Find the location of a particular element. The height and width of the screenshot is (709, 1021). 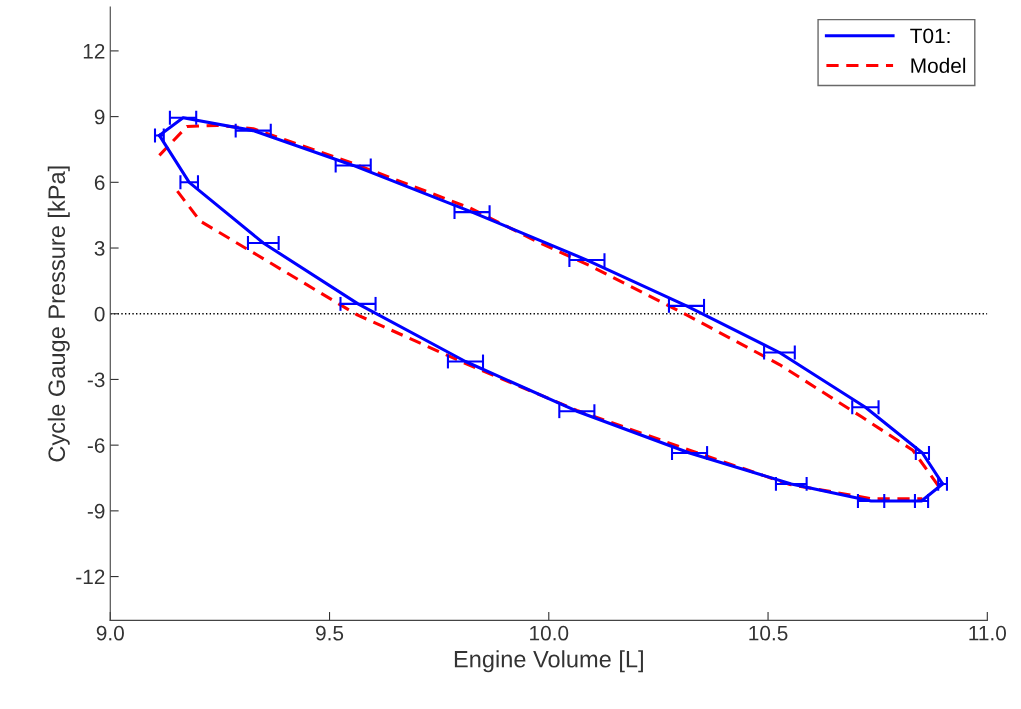

y-tick-label: 12 is located at coordinates (94, 51).